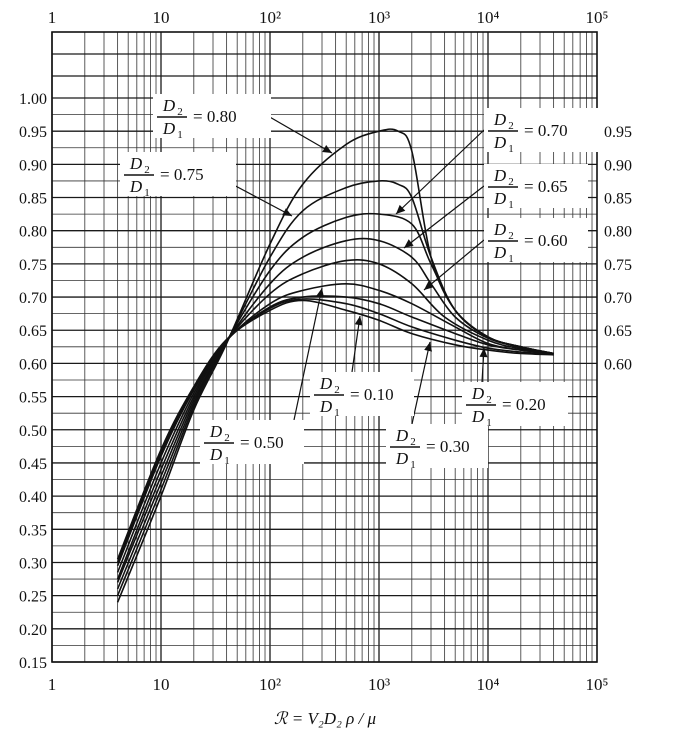 This screenshot has width=674, height=750. Describe the element at coordinates (33, 232) in the screenshot. I see `y-tick-label-left: 0.80` at that location.